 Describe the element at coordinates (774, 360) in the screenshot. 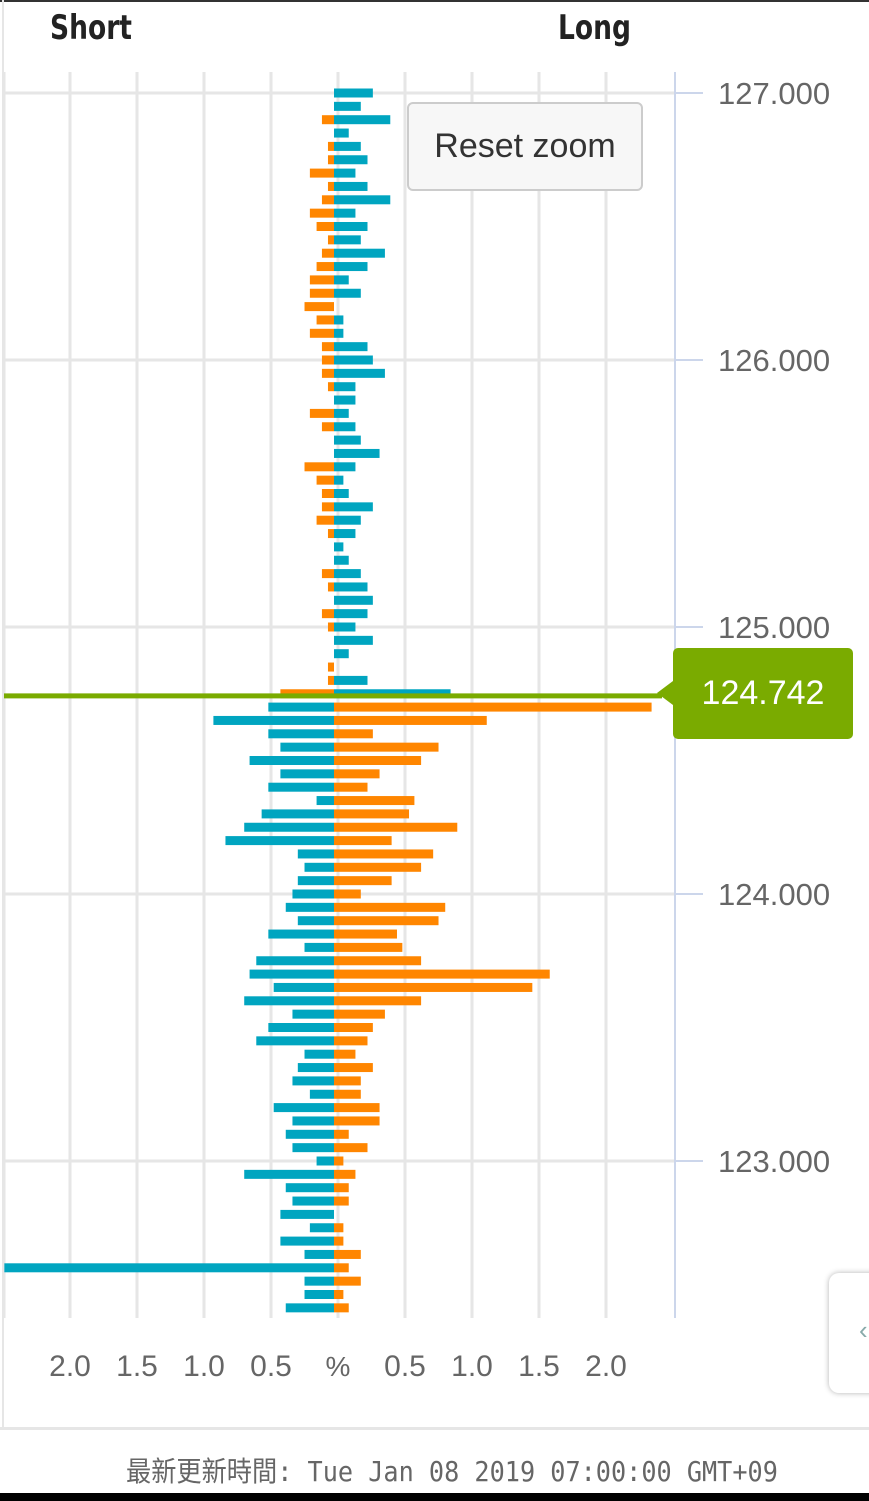

I see `y-tick-126: 126.000` at that location.